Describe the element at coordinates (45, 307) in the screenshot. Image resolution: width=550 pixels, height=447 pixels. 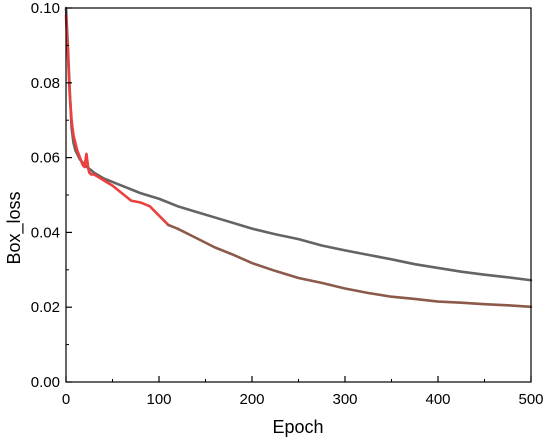
I see `y-tick-label-1: 0.02` at that location.